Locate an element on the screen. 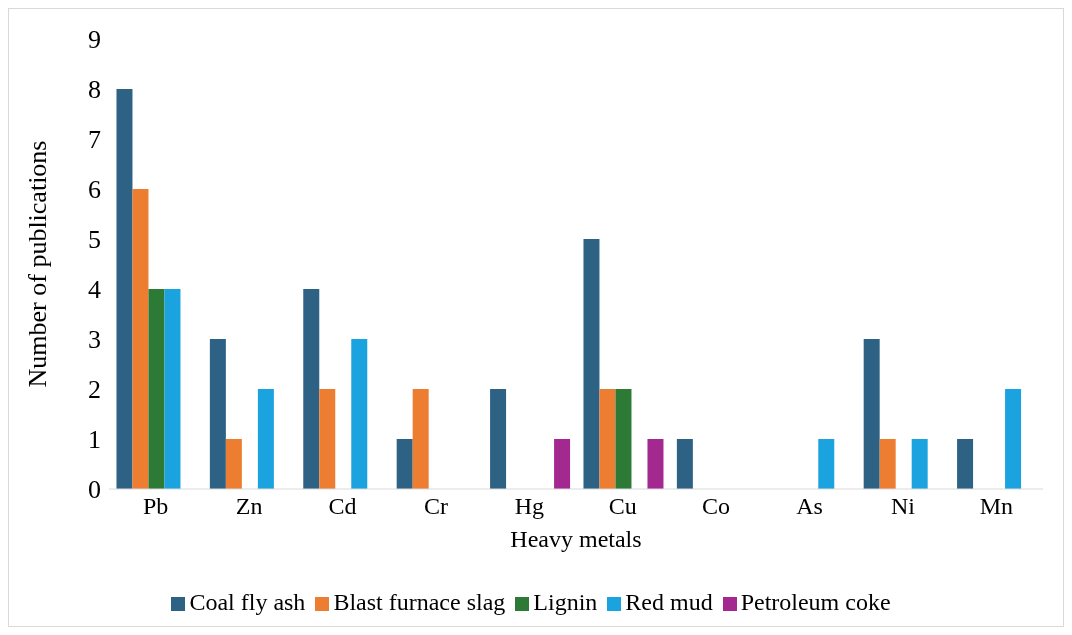 This screenshot has width=1072, height=635. y-axis-title: Number of publications is located at coordinates (38, 264).